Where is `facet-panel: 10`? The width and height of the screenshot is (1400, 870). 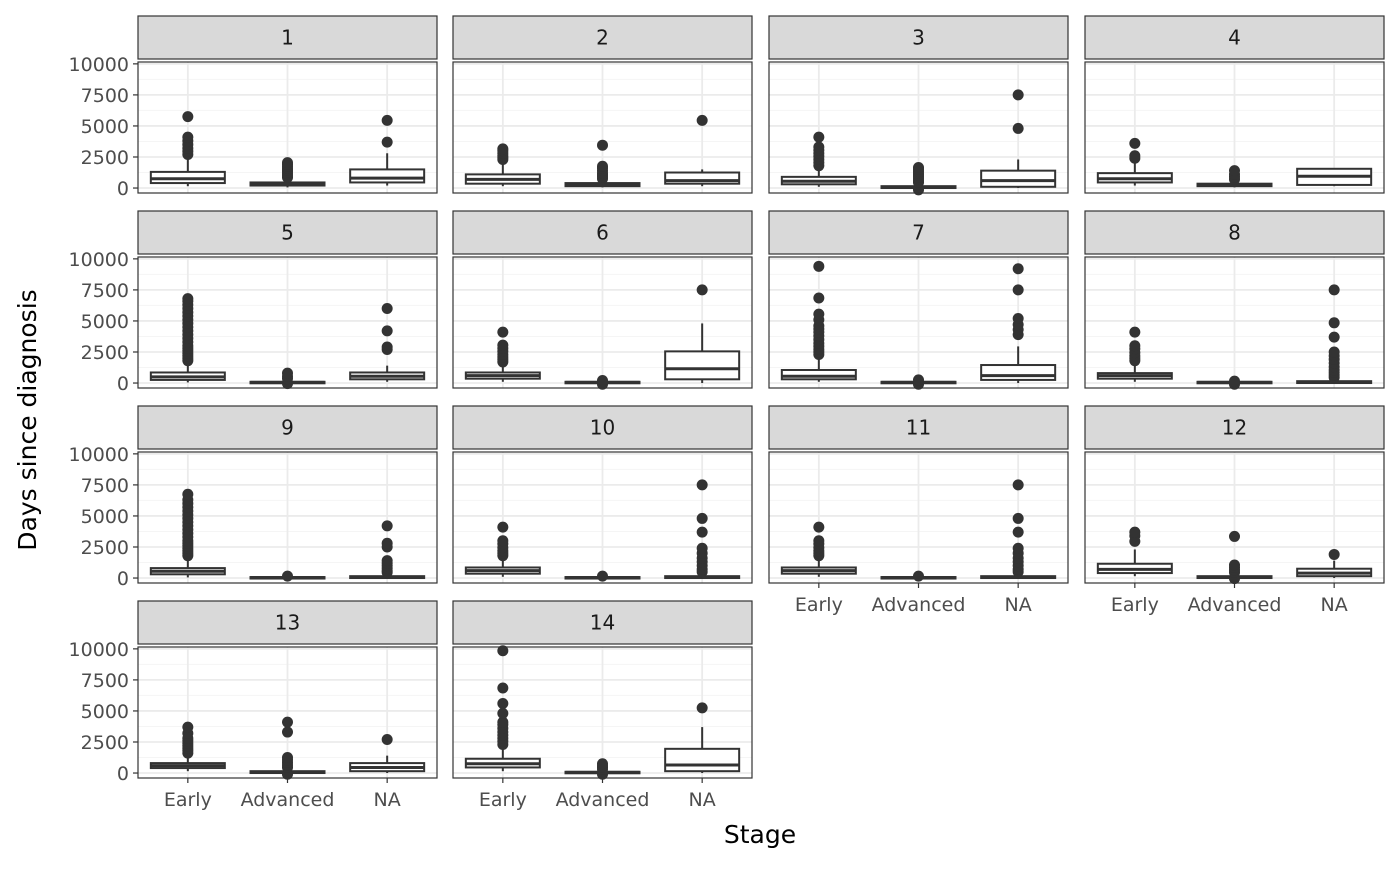 facet-panel: 10 is located at coordinates (602, 494).